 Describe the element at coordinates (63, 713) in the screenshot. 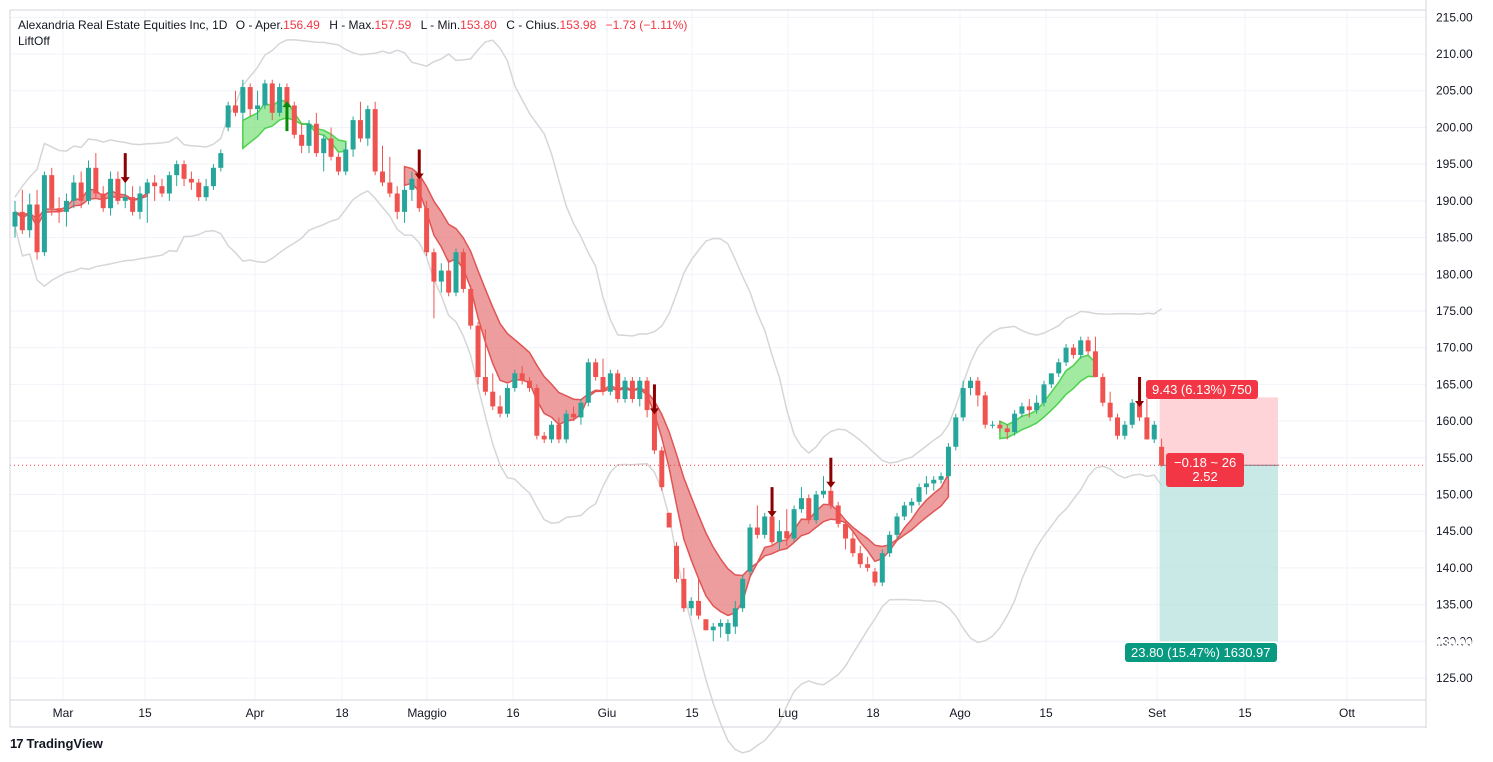

I see `x-tick-label: Mar` at that location.